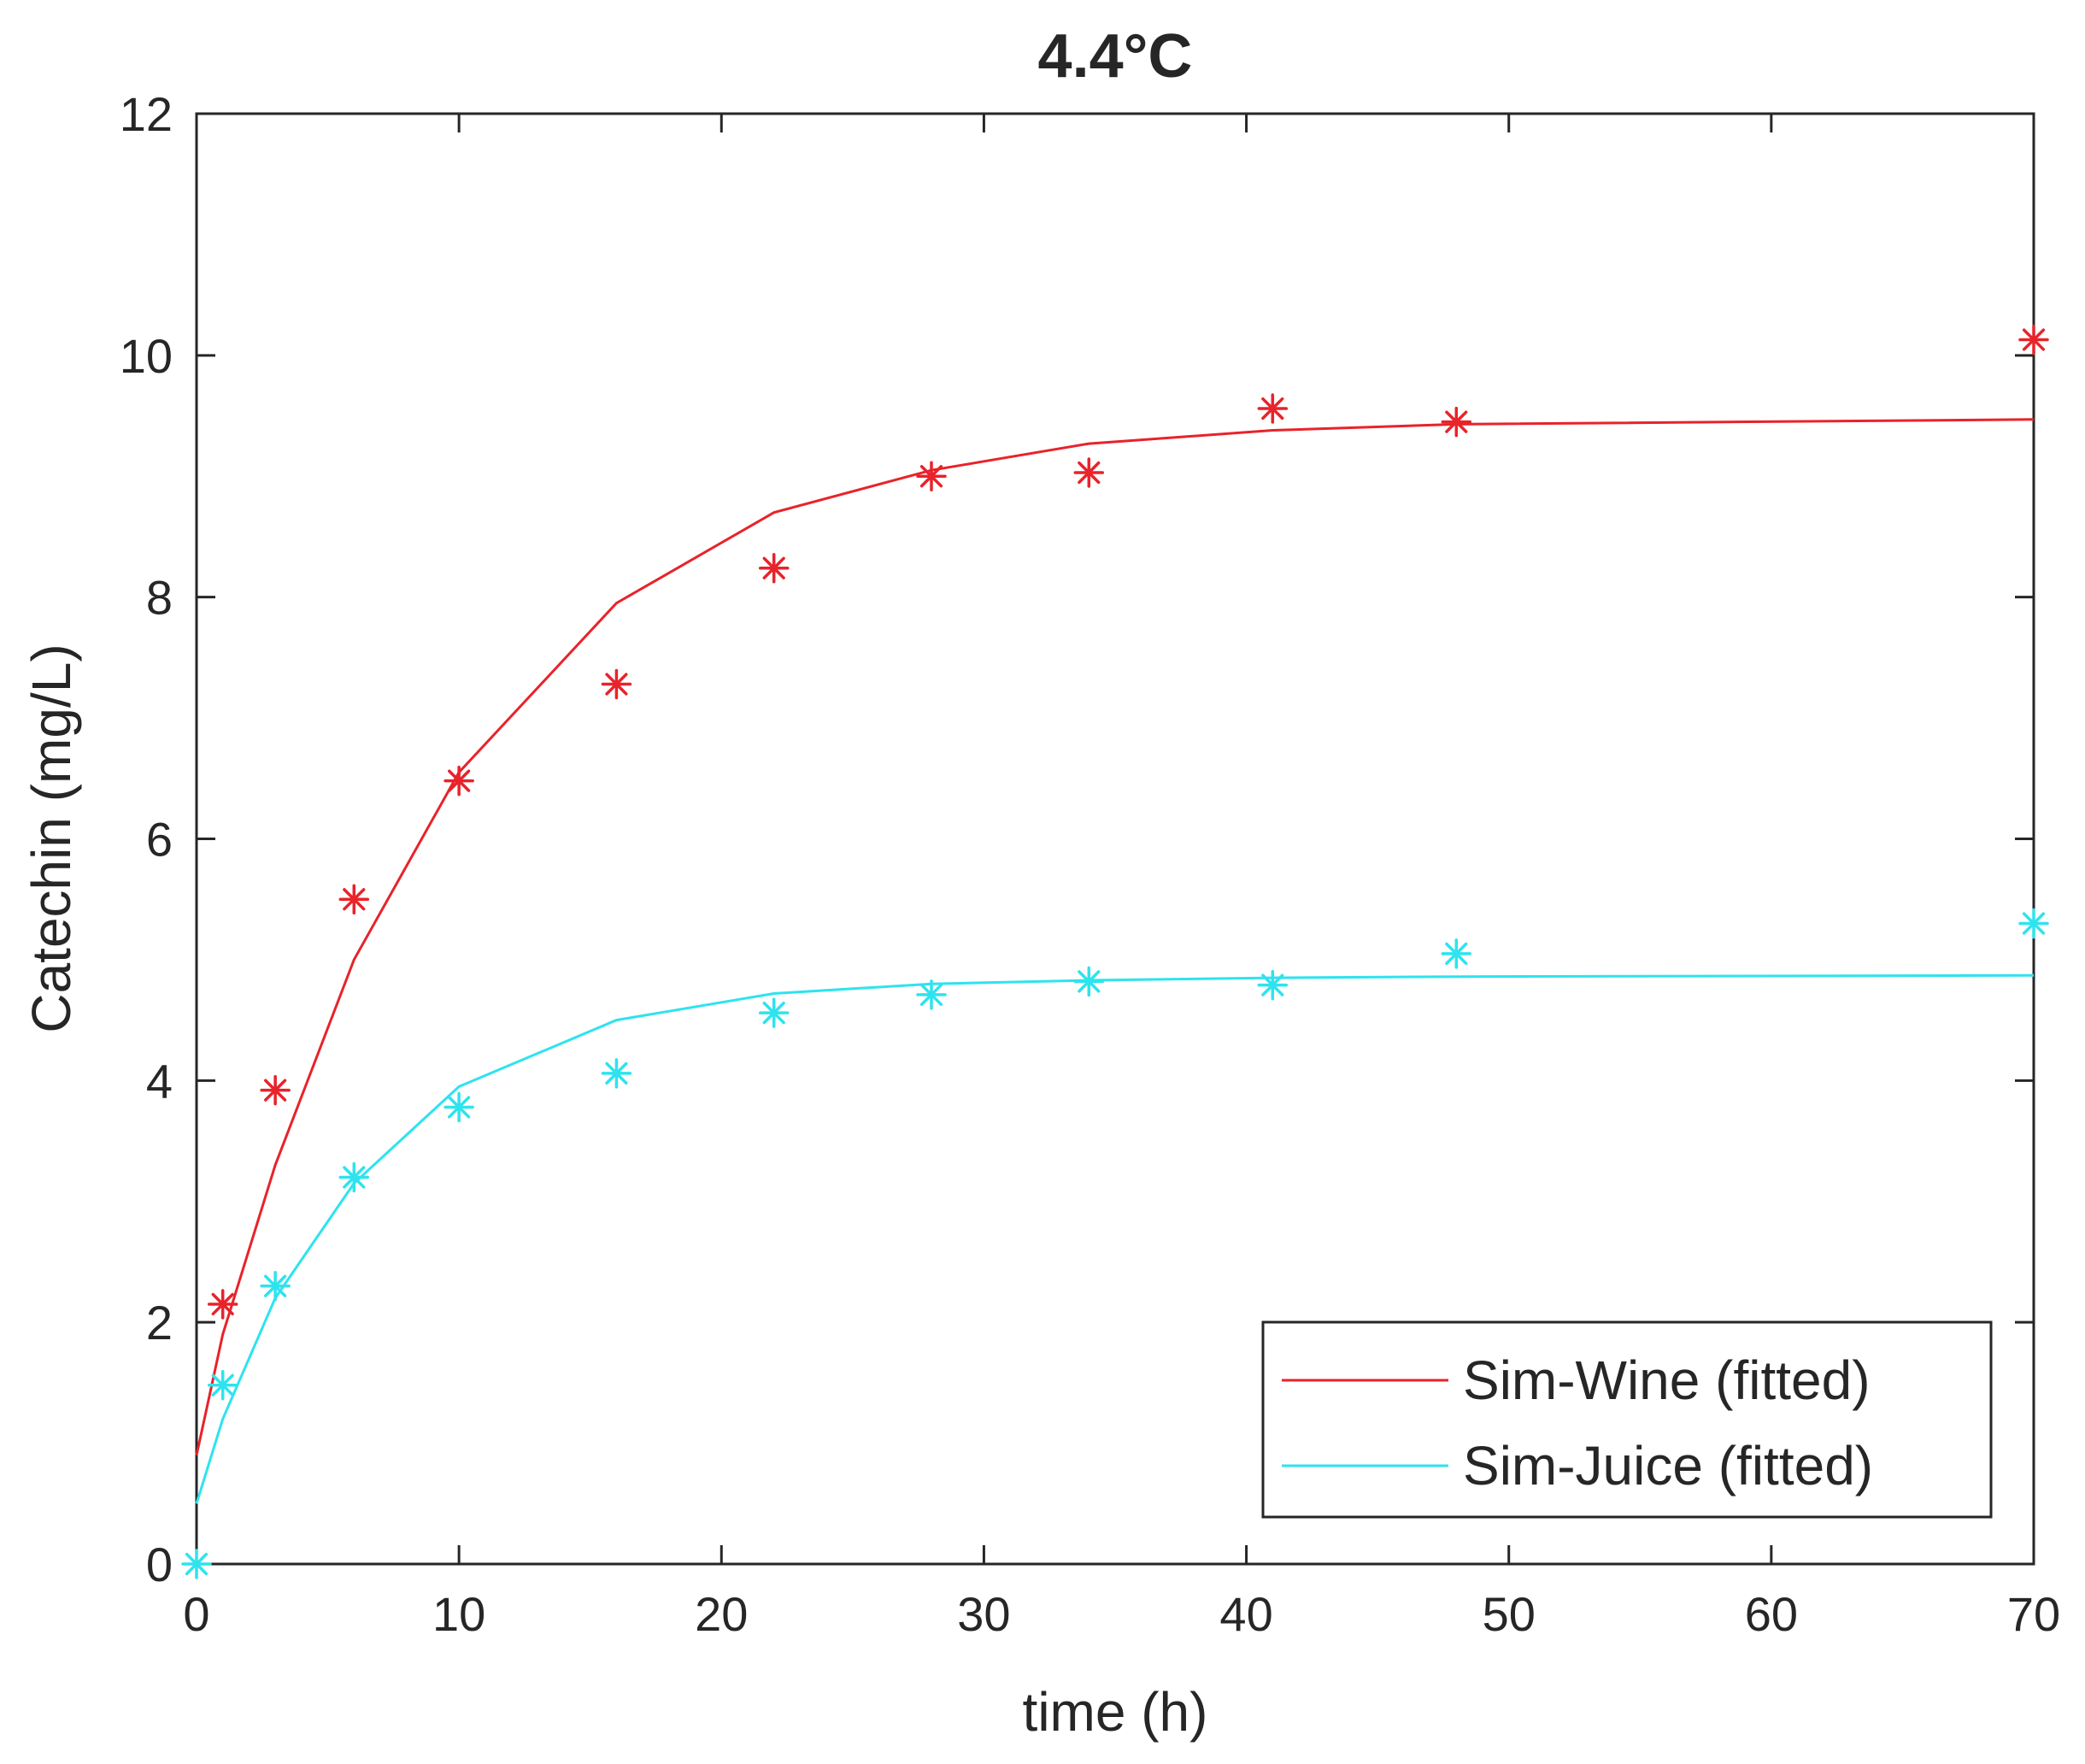 Image resolution: width=2085 pixels, height=1764 pixels. I want to click on x-tick-labels: 0 10 20 30 40 50 60 70, so click(1122, 1614).